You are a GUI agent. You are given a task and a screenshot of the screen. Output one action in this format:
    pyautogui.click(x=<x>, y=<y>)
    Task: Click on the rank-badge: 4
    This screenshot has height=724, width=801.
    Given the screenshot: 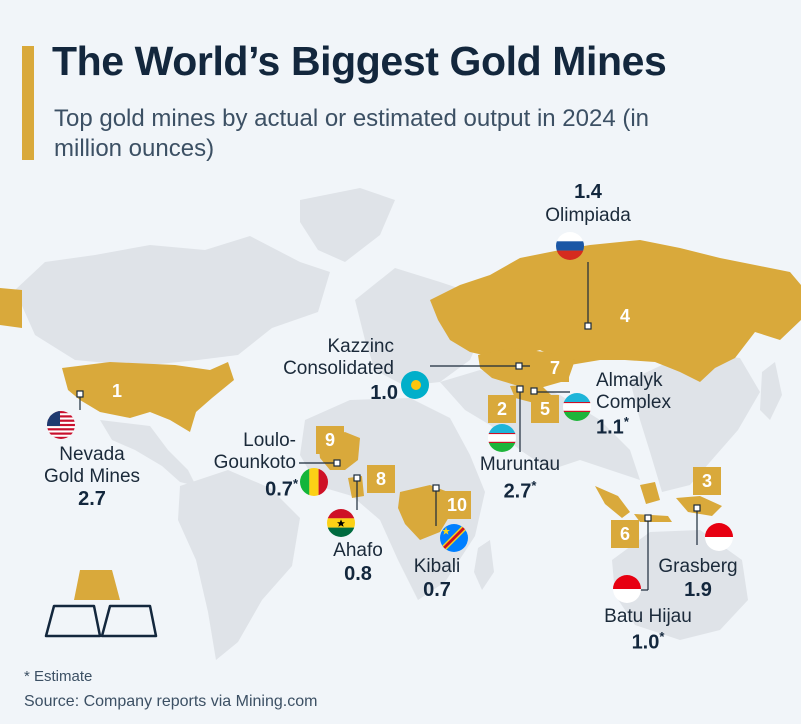 What is the action you would take?
    pyautogui.click(x=625, y=316)
    